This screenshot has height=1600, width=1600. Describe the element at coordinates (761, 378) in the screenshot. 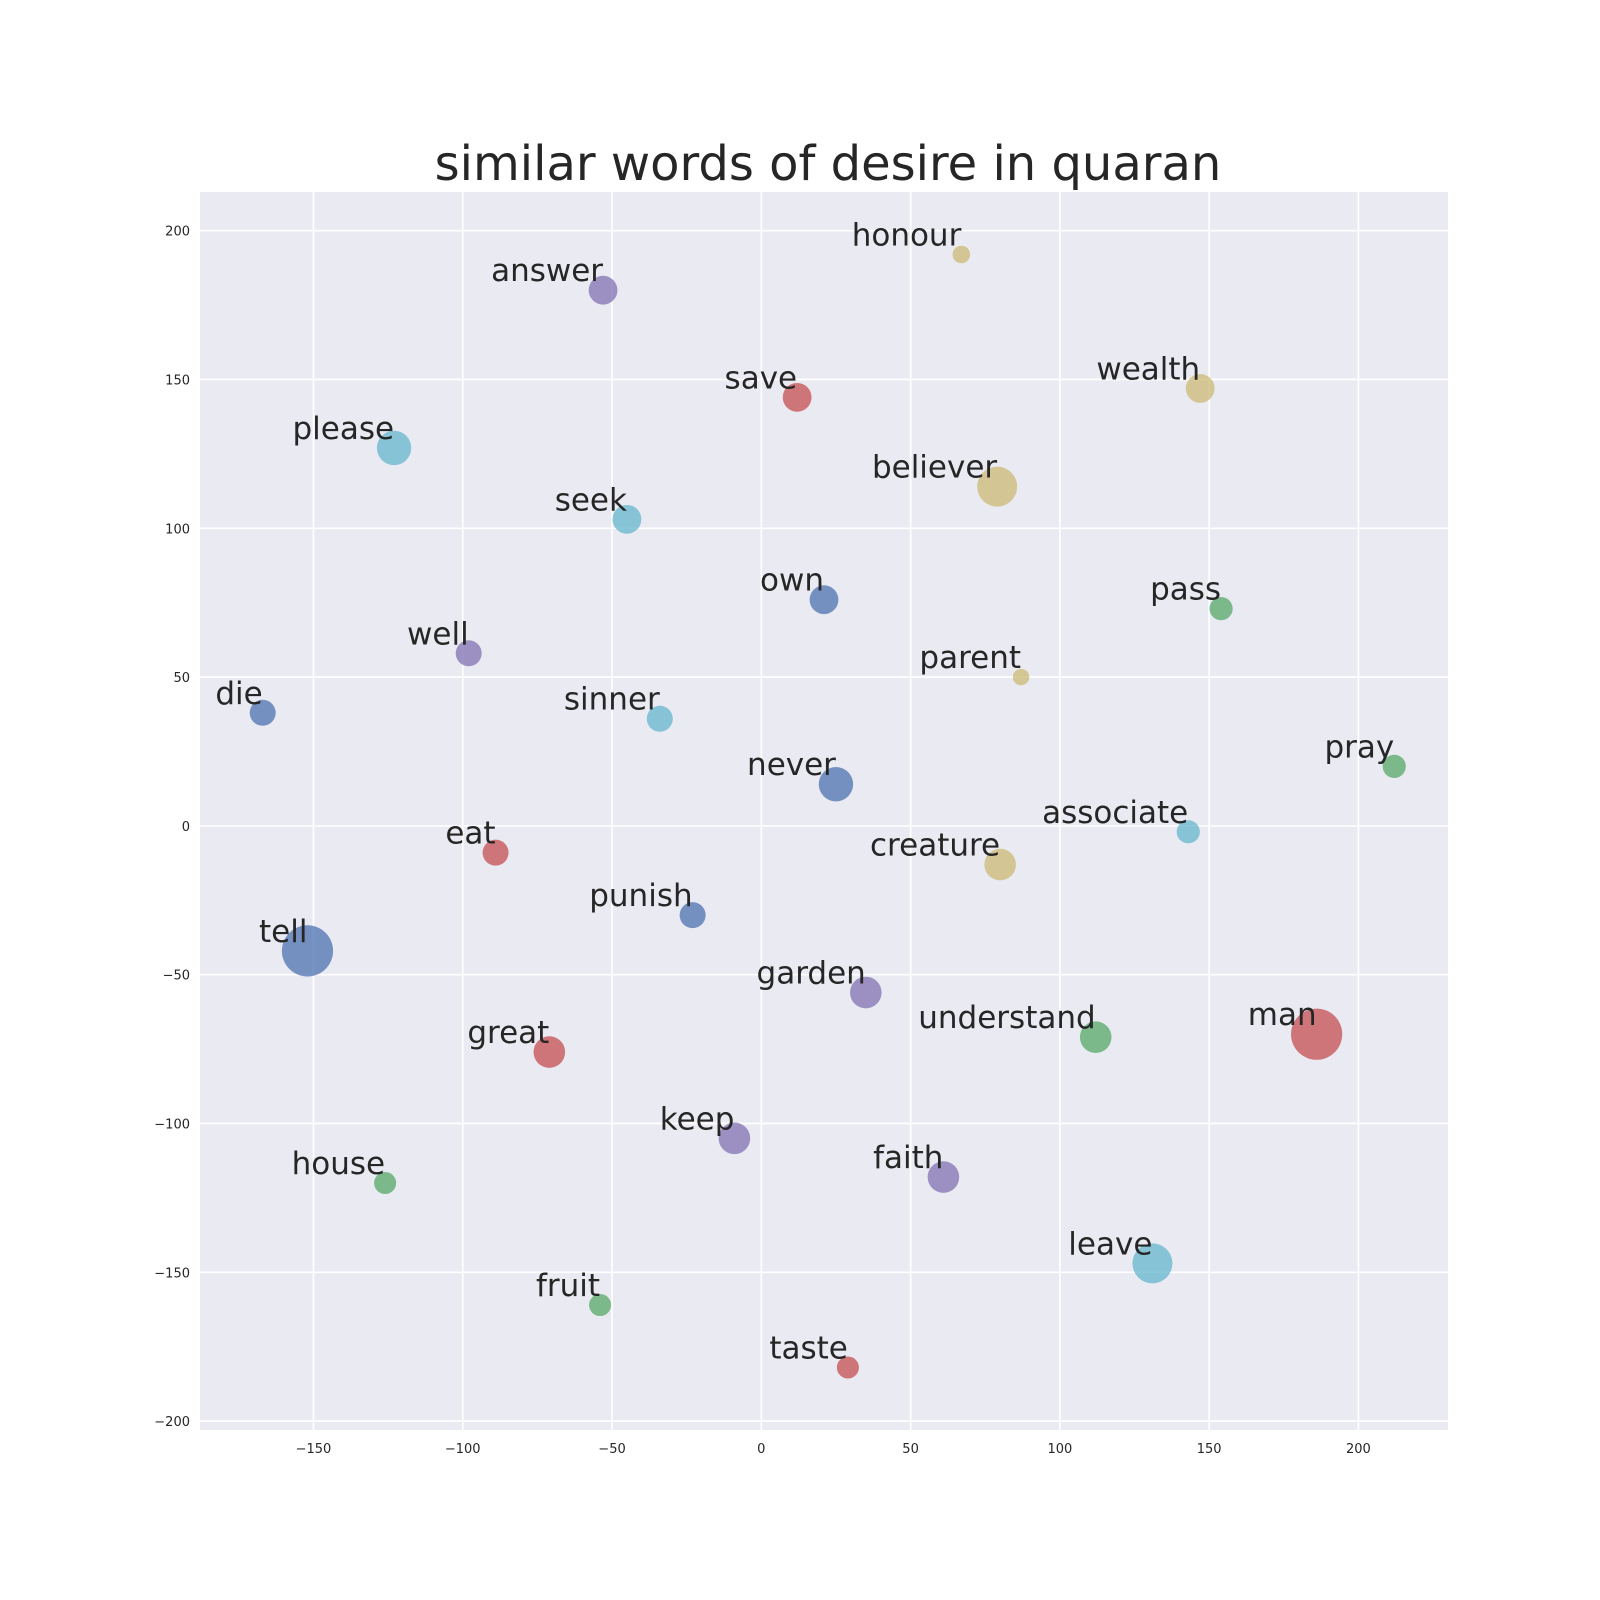

I see `point-label-save: save` at that location.